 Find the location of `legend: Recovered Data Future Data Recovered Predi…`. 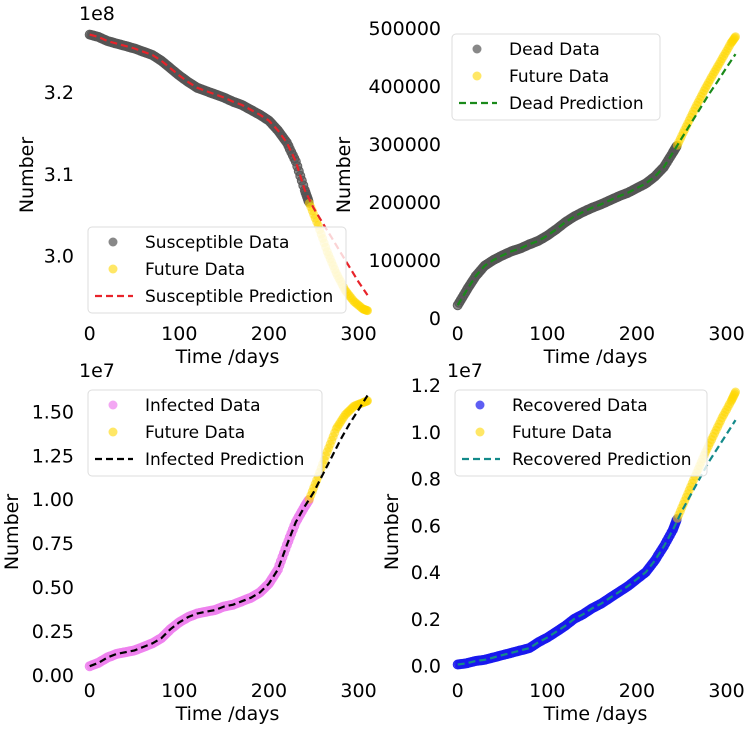

legend: Recovered Data Future Data Recovered Predi… is located at coordinates (581, 433).